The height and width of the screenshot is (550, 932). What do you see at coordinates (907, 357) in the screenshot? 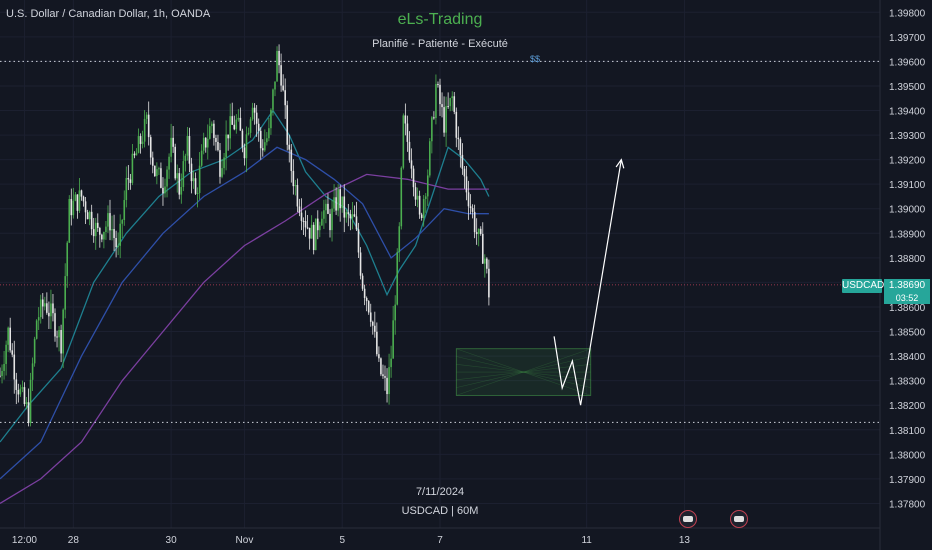
I see `price-tick-label: 1.38400` at bounding box center [907, 357].